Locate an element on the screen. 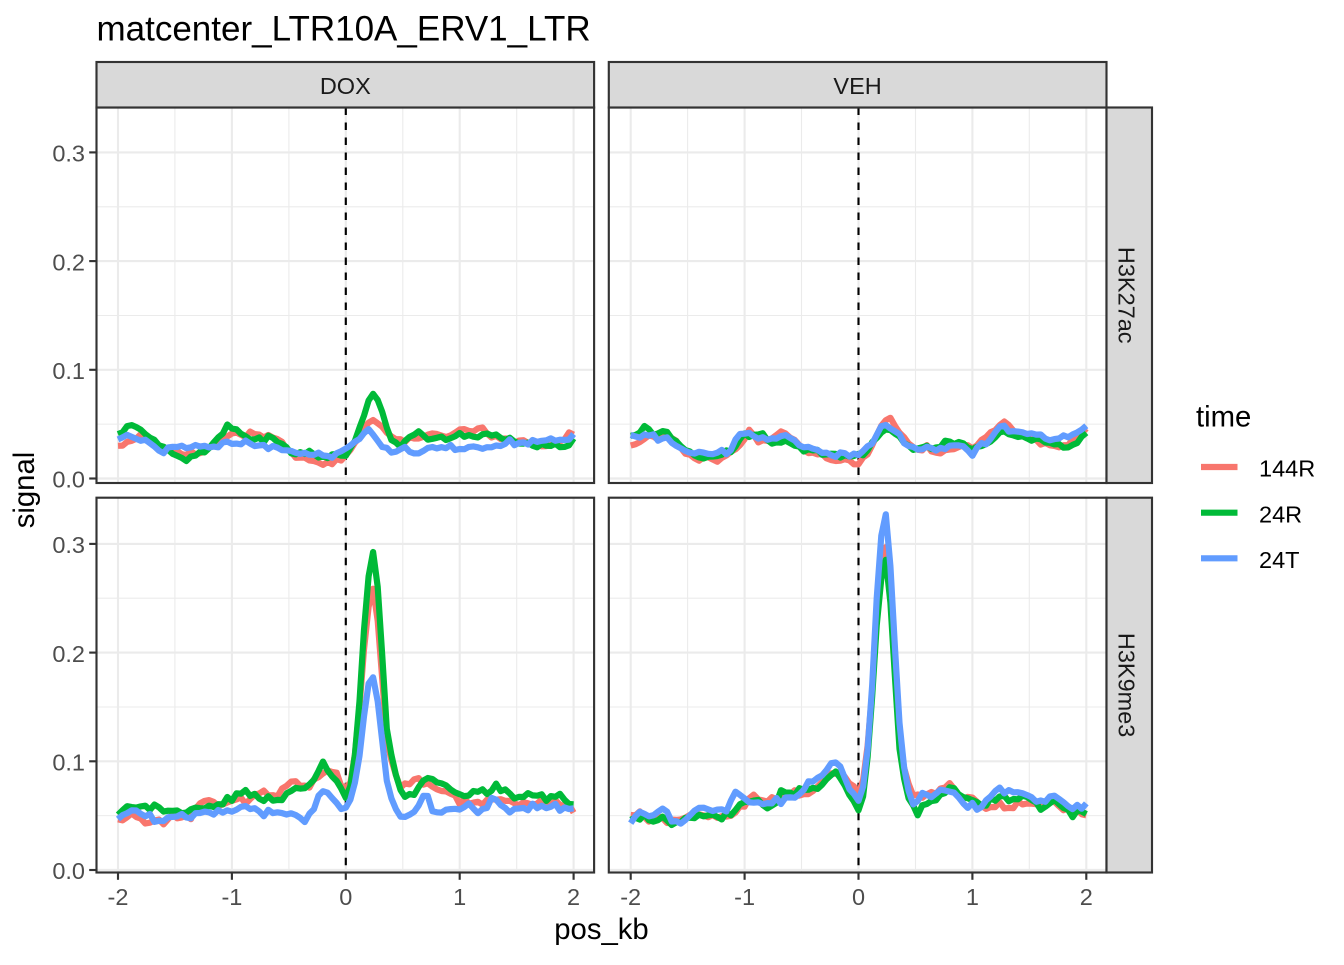  svg-text: 24R is located at coordinates (1280, 514).